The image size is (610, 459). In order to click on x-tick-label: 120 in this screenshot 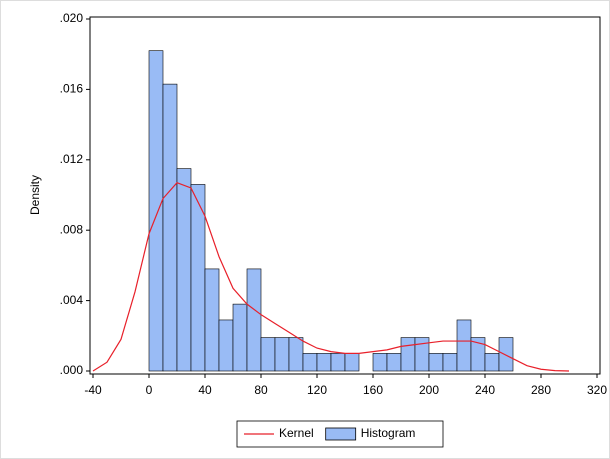, I will do `click(317, 390)`.